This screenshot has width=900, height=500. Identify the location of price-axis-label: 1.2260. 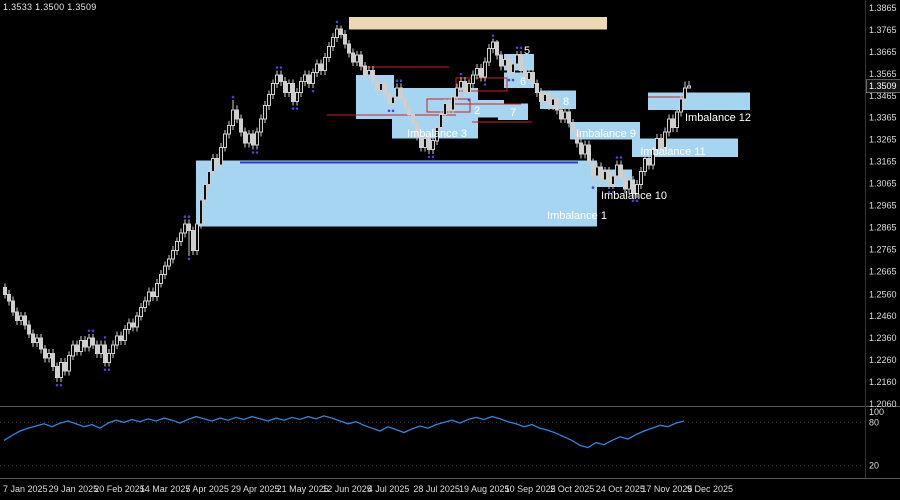
(883, 360).